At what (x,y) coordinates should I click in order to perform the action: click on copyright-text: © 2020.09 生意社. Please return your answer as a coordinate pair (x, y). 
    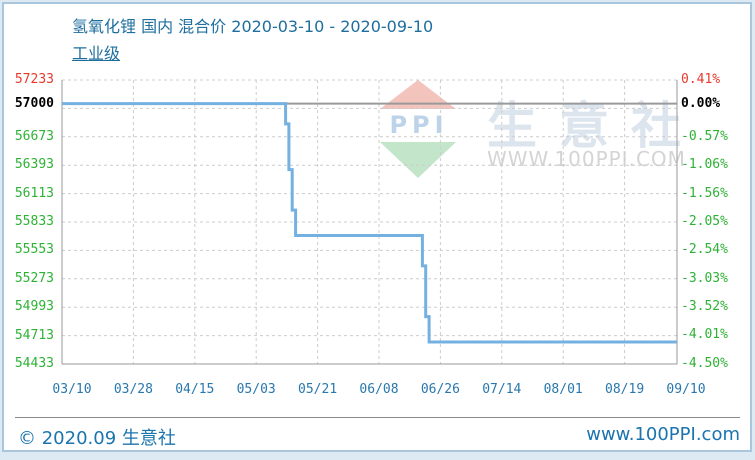
    Looking at the image, I should click on (97, 438).